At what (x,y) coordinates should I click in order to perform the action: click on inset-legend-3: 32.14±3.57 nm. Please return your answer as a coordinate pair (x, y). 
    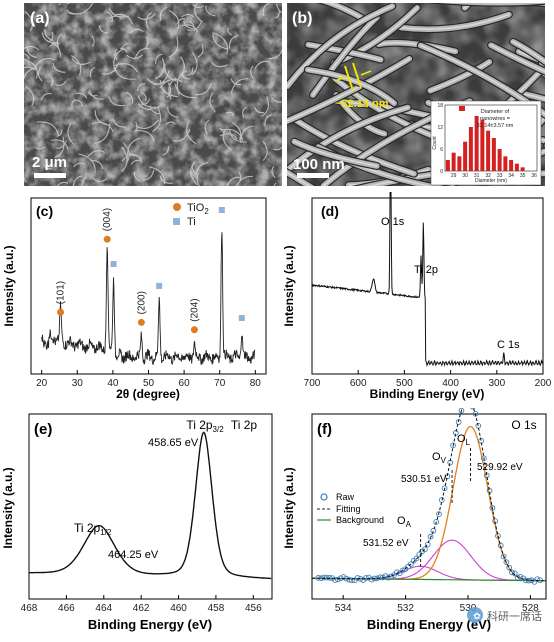
    Looking at the image, I should click on (495, 126).